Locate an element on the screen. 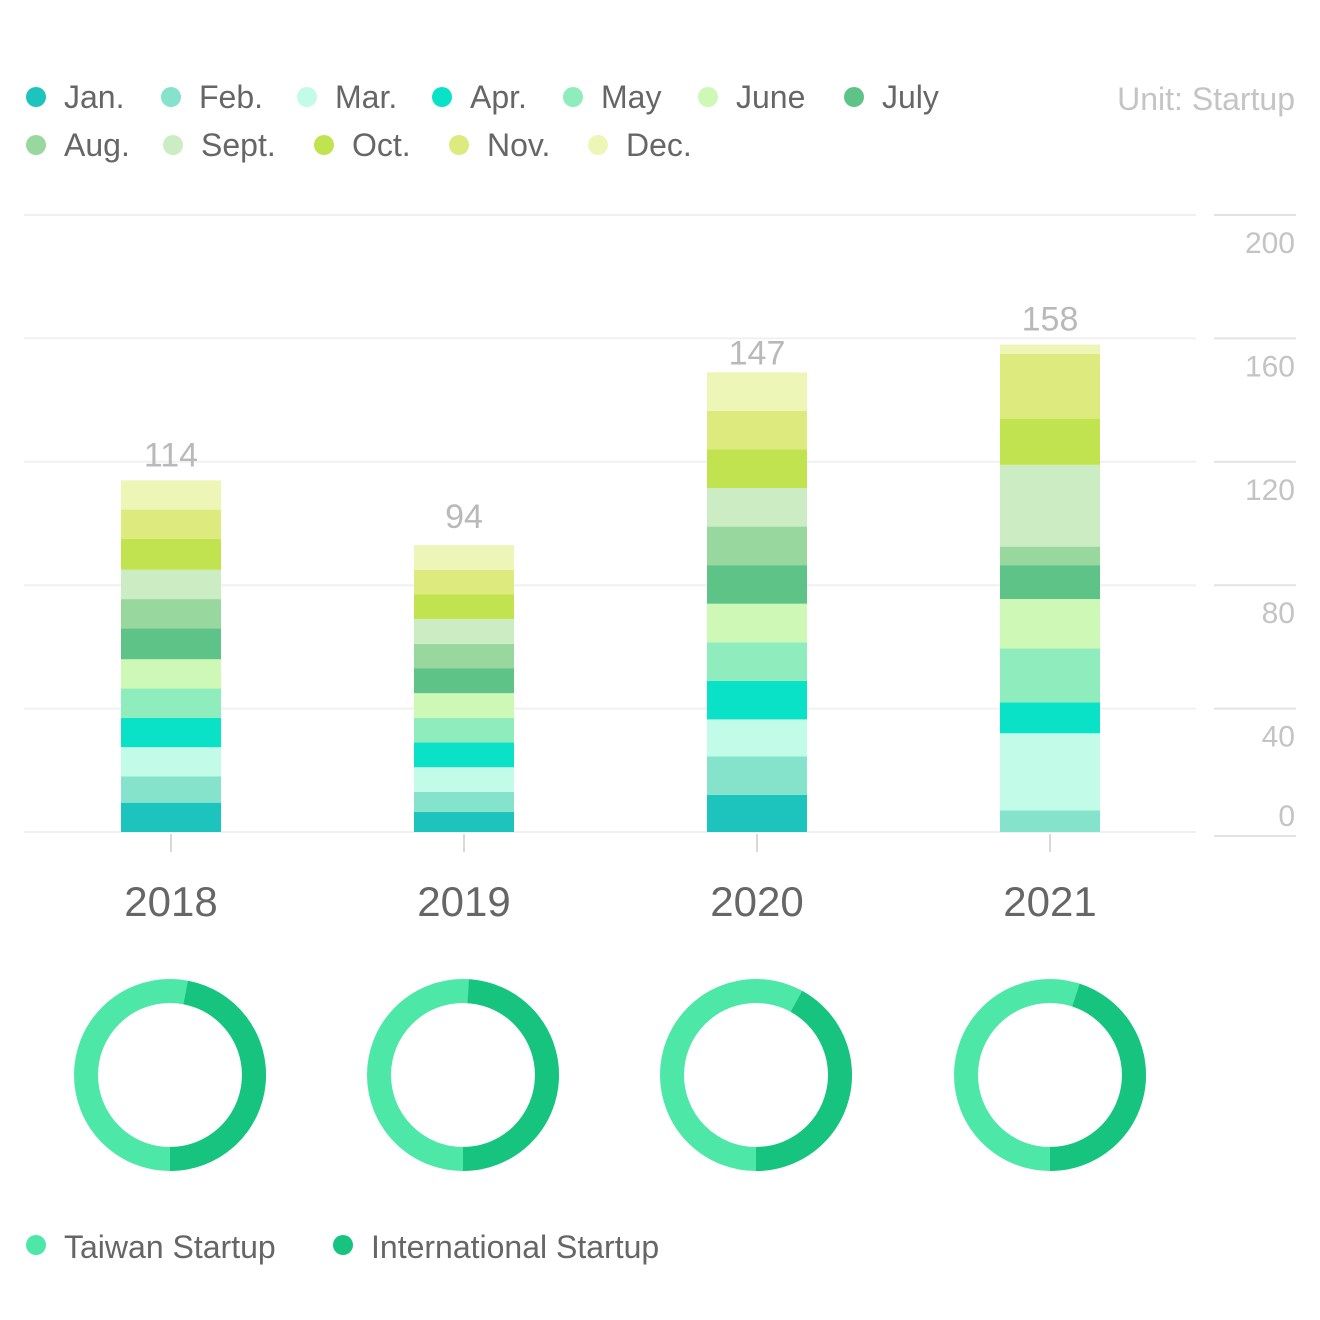 The image size is (1320, 1320). bar-total-label: 147 is located at coordinates (757, 354).